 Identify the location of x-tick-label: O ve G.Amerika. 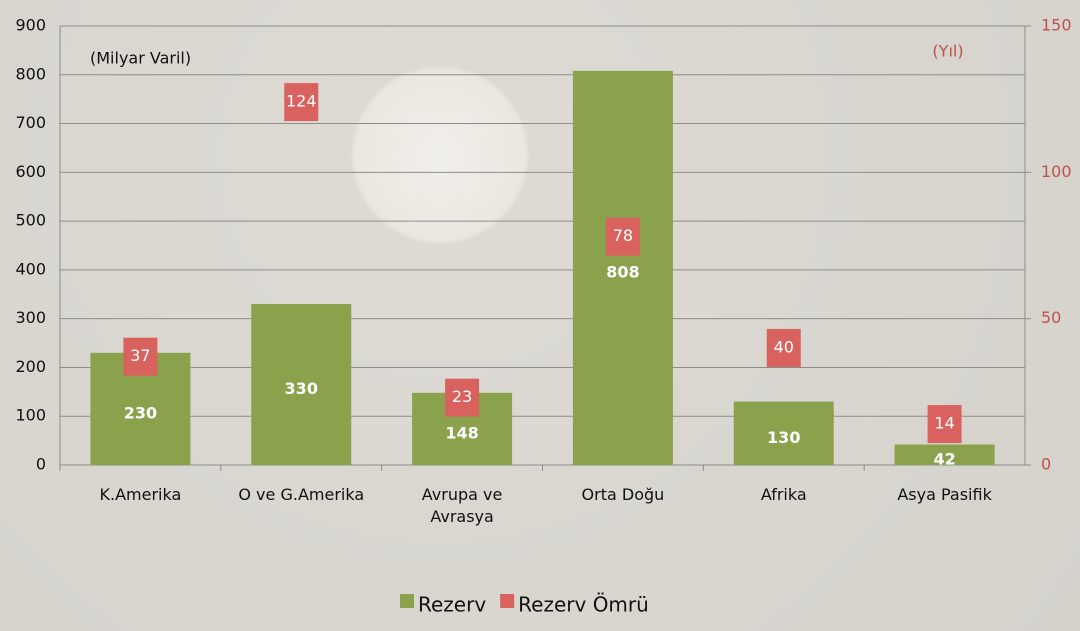
(301, 494).